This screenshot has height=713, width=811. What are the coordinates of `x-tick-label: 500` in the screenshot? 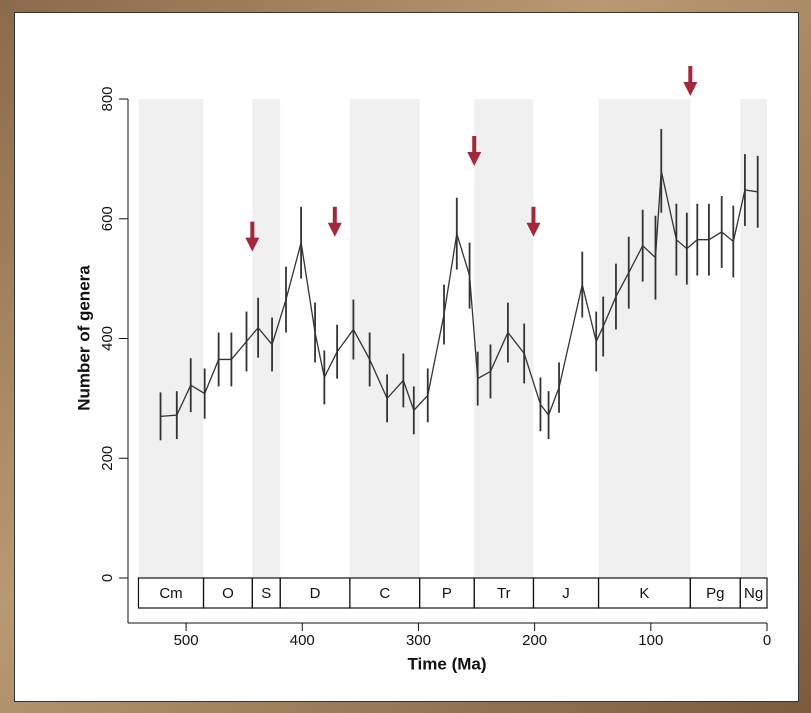 It's located at (186, 640).